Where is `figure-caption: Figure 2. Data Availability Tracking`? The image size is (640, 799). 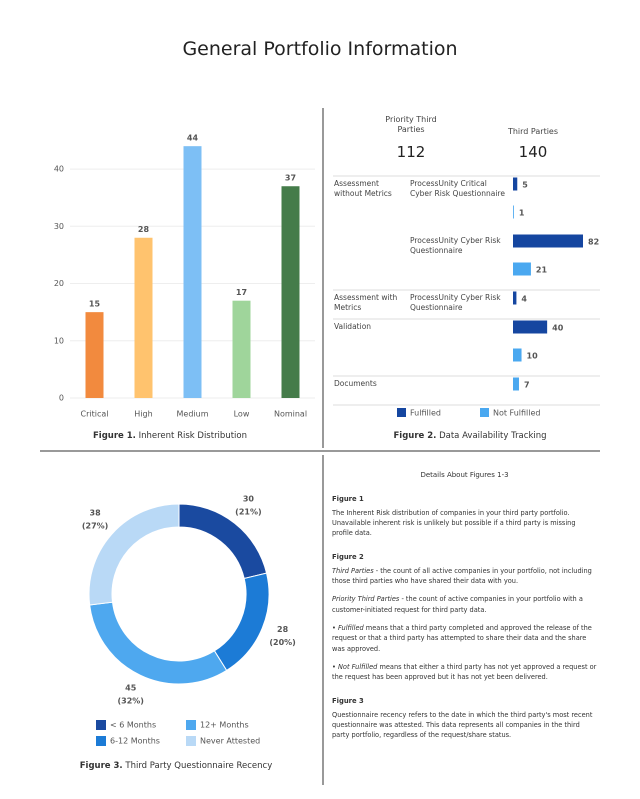 figure-caption: Figure 2. Data Availability Tracking is located at coordinates (470, 436).